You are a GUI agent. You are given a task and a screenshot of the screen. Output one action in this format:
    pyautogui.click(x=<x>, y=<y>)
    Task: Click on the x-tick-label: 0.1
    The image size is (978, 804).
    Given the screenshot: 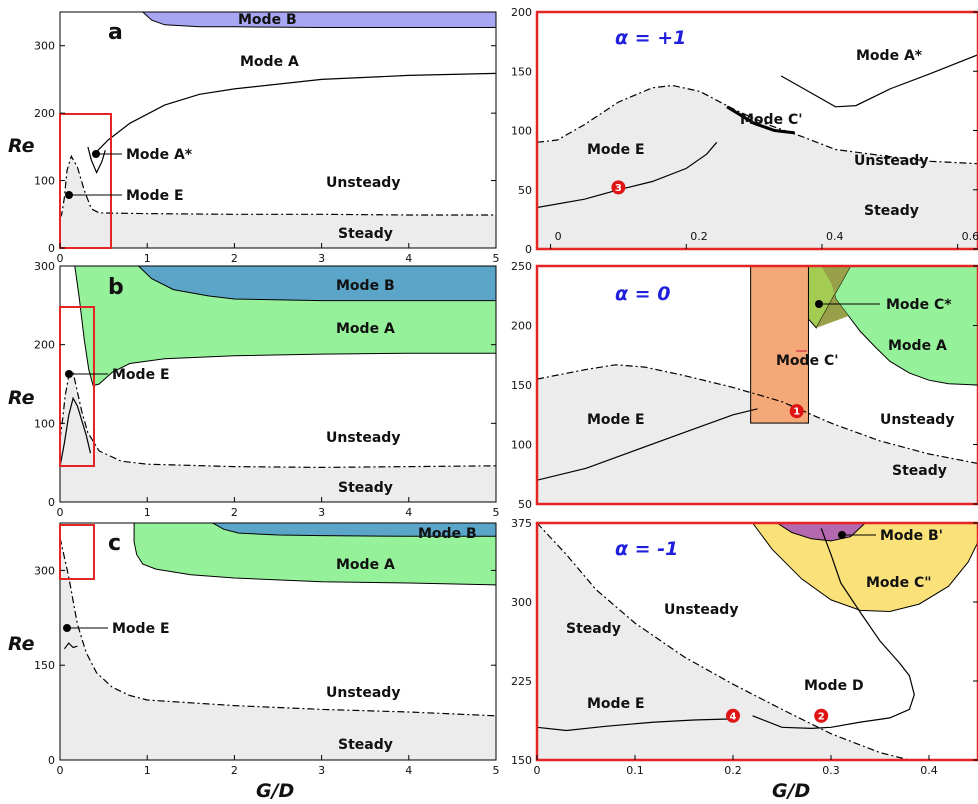 What is the action you would take?
    pyautogui.click(x=635, y=770)
    